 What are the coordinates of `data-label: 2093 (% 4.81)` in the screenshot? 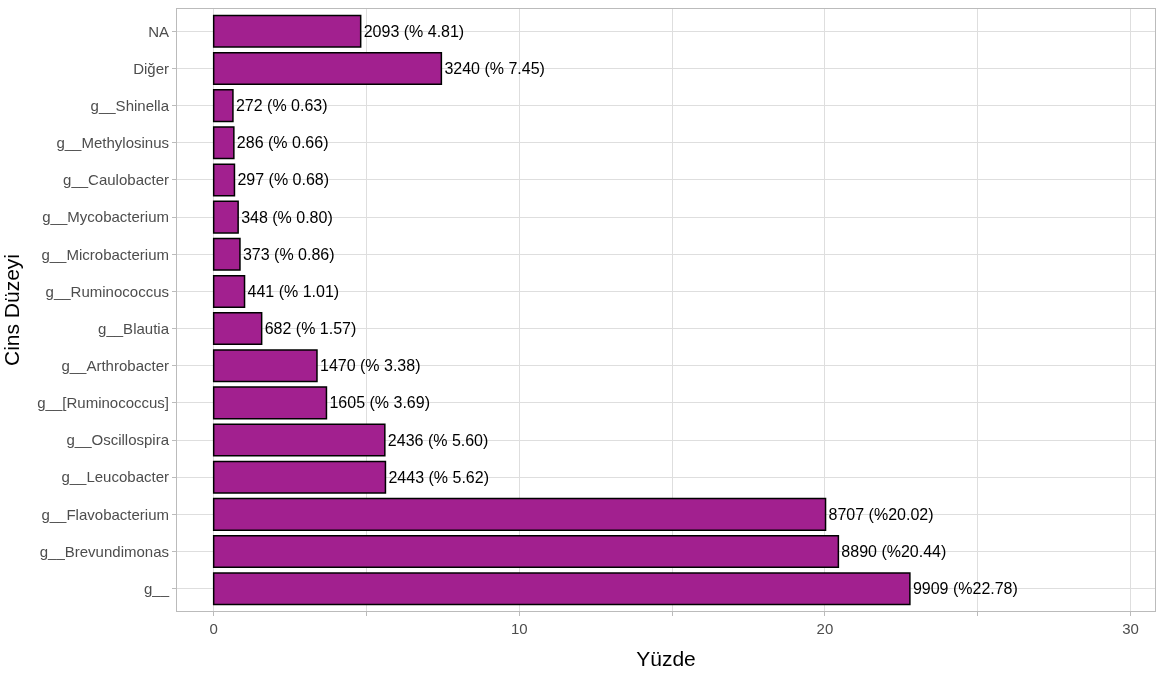 It's located at (414, 31).